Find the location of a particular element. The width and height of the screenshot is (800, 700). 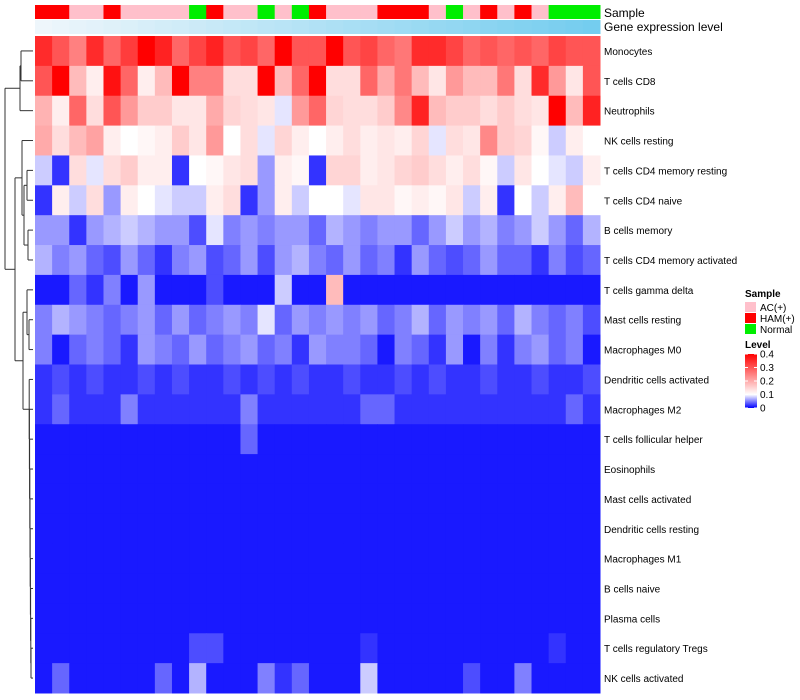

level-tick-label: 0 is located at coordinates (763, 409).